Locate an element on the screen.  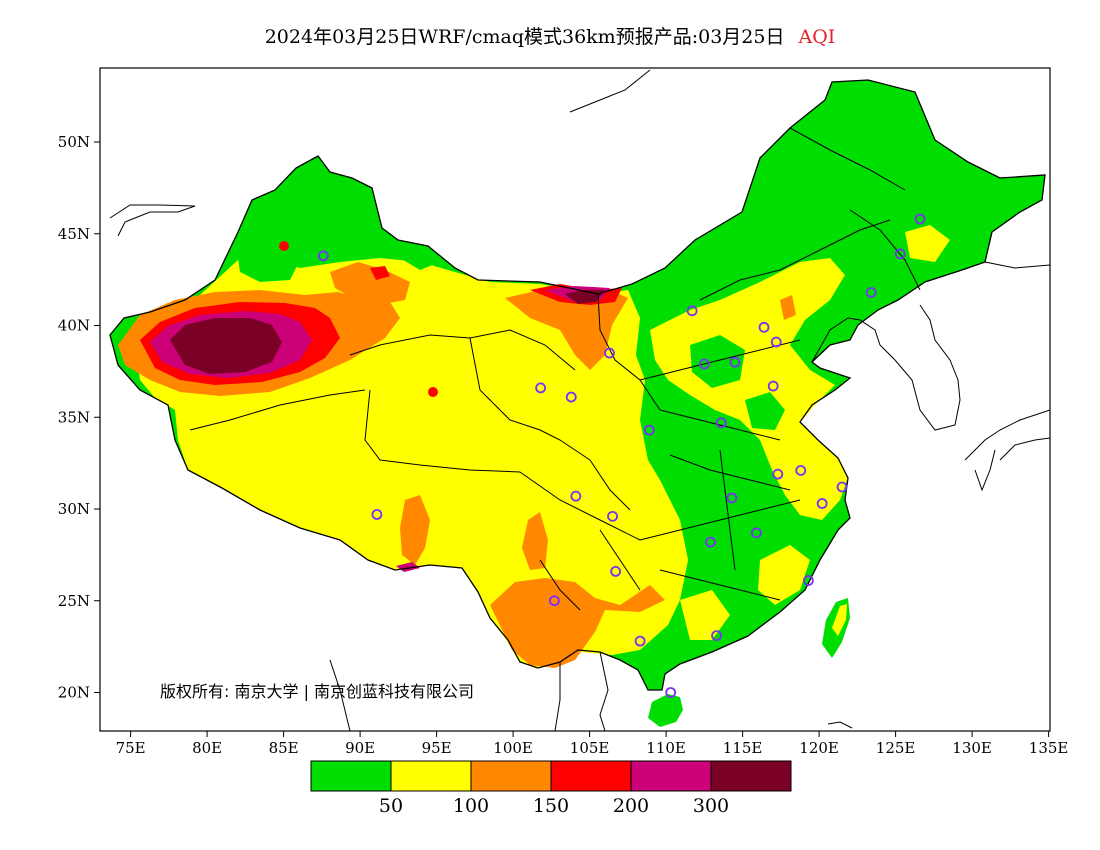
lat-tick-label: 35N is located at coordinates (74, 417).